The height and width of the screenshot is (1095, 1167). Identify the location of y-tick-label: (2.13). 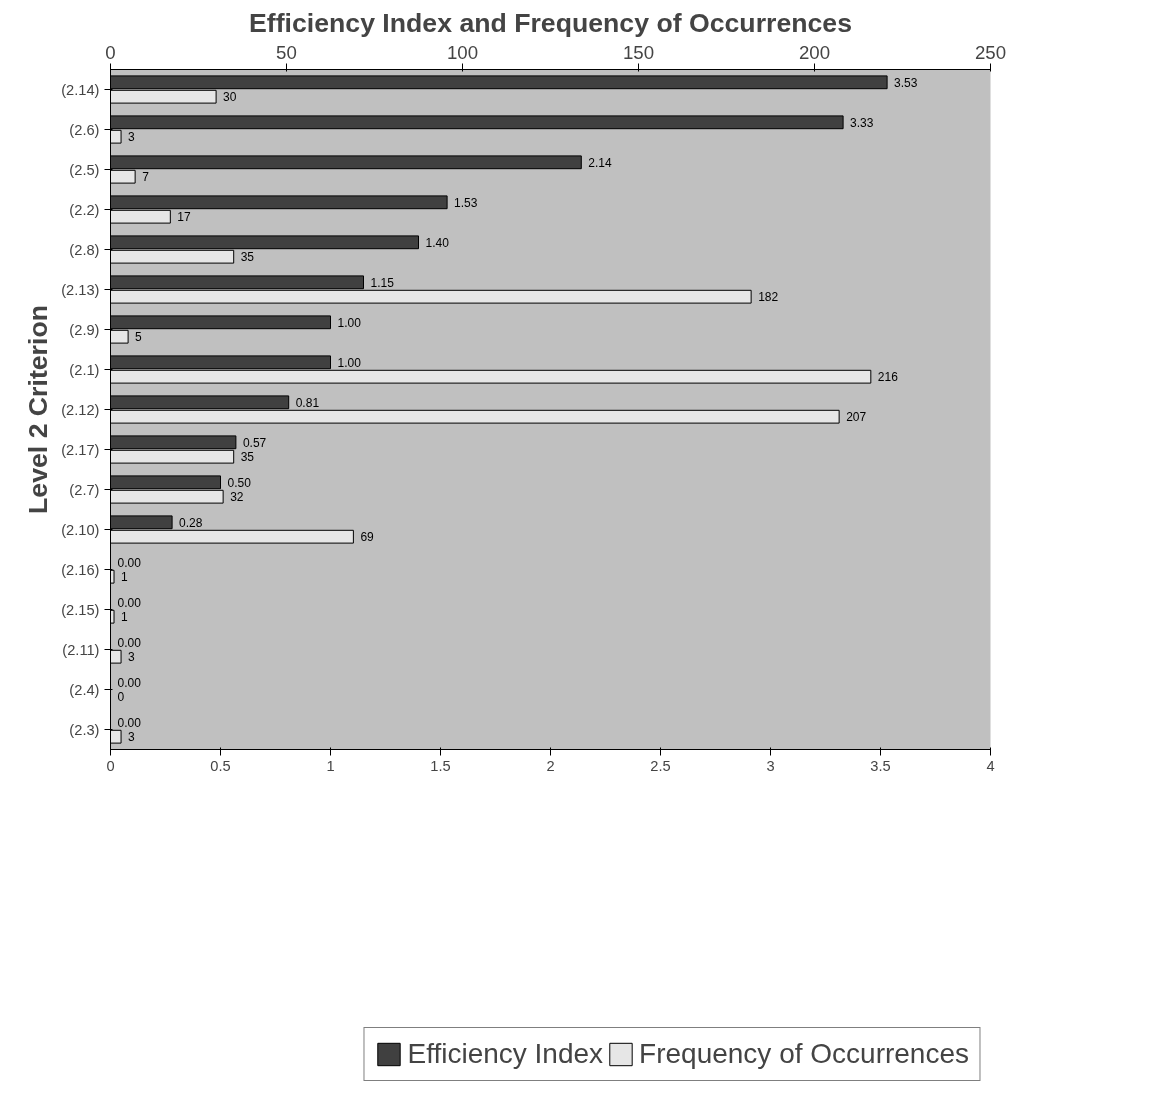
(80, 289).